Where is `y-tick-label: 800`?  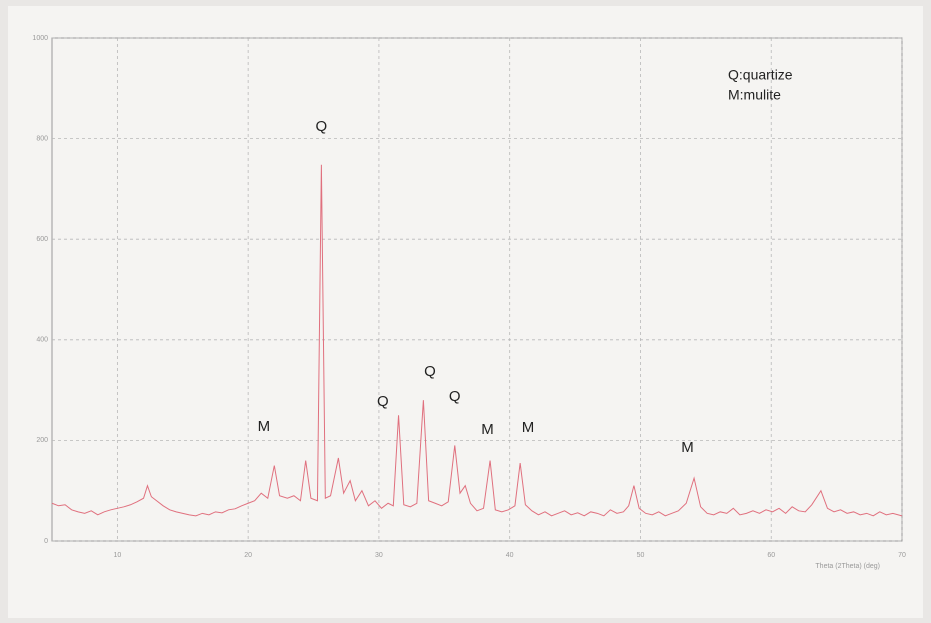
y-tick-label: 800 is located at coordinates (42, 138).